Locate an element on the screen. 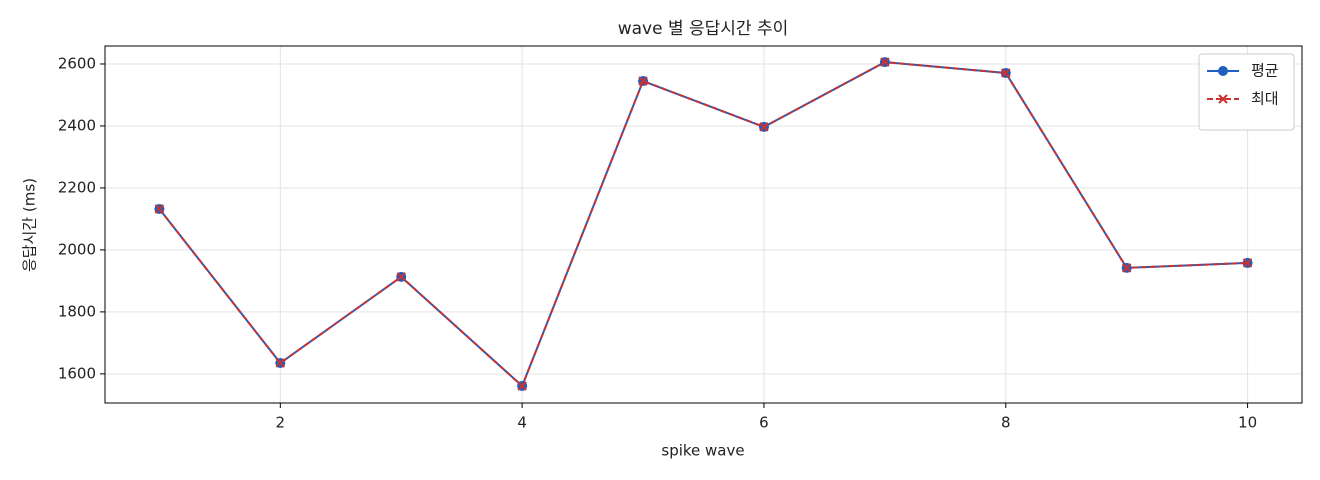 This screenshot has height=480, width=1320. y-tick-label: 1800 is located at coordinates (77, 311).